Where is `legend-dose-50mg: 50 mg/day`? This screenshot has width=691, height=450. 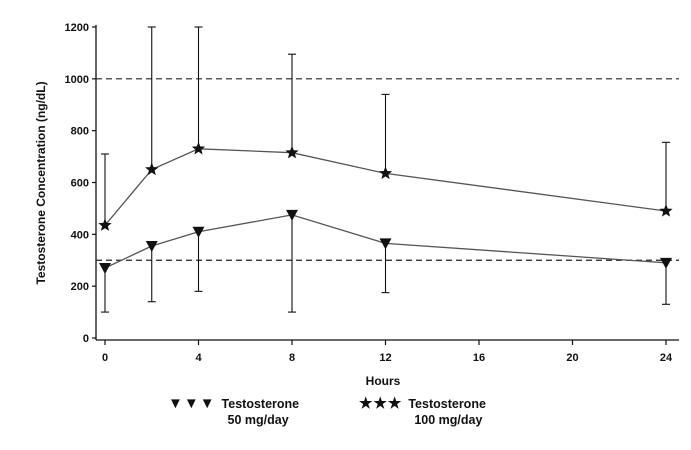
legend-dose-50mg: 50 mg/day is located at coordinates (258, 420).